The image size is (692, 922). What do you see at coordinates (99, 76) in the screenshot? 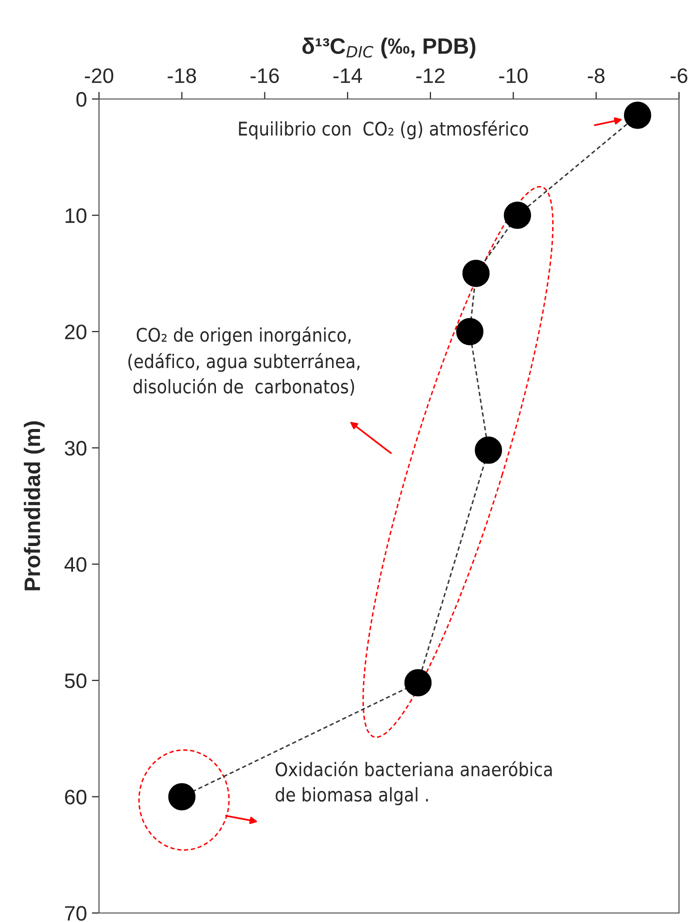
I see `x-tick-label: -20` at bounding box center [99, 76].